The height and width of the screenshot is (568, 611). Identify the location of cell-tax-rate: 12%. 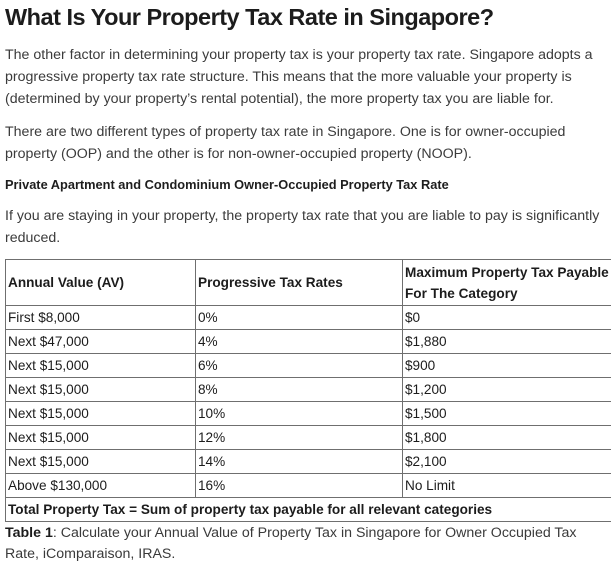
(299, 437).